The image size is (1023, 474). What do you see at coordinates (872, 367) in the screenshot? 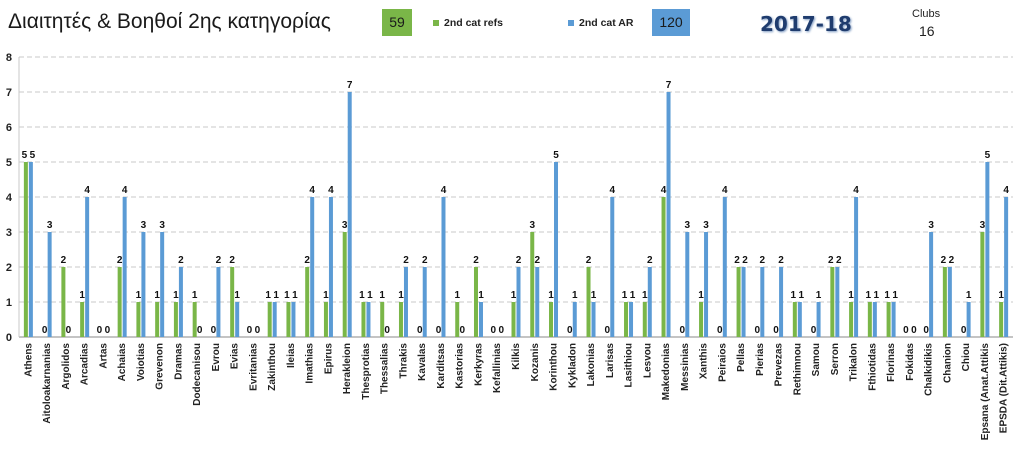
I see `x-tick-label: Fthiotidas` at bounding box center [872, 367].